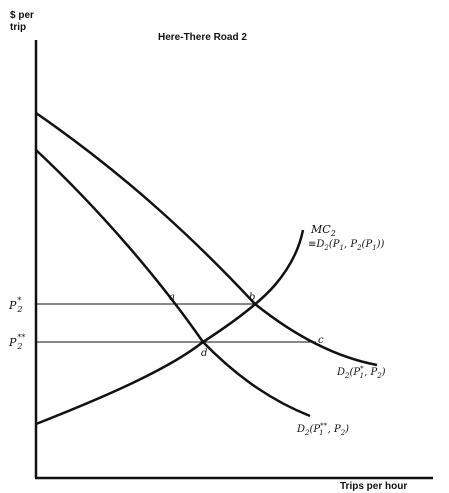  I want to click on d2-p1-star-label: D2(P* 1, P2), so click(361, 372).